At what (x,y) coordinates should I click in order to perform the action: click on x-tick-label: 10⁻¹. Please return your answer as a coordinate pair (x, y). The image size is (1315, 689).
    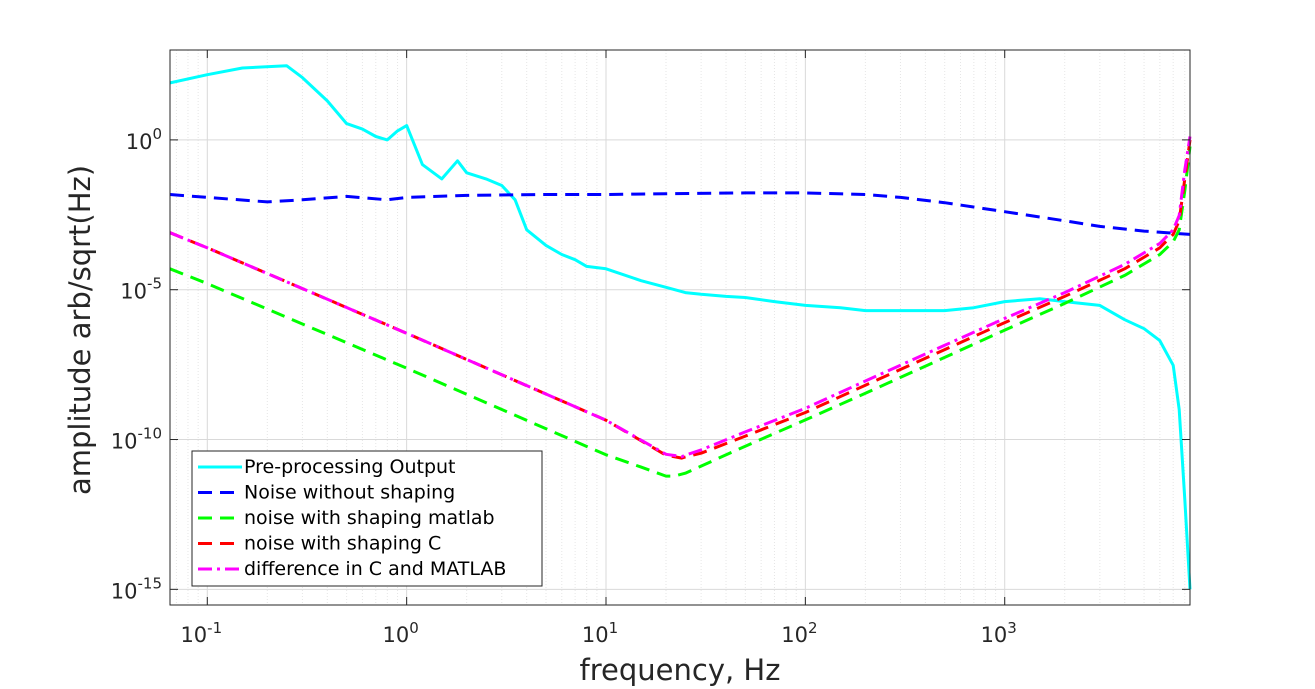
    Looking at the image, I should click on (201, 633).